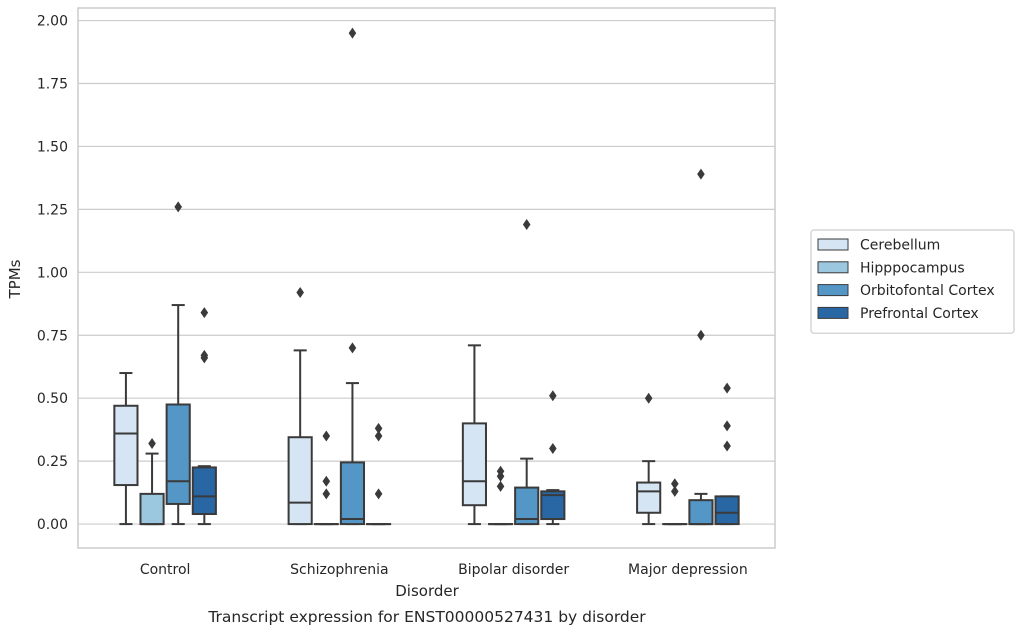 This screenshot has height=634, width=1023. What do you see at coordinates (919, 314) in the screenshot?
I see `legend-label: Prefrontal Cortex` at bounding box center [919, 314].